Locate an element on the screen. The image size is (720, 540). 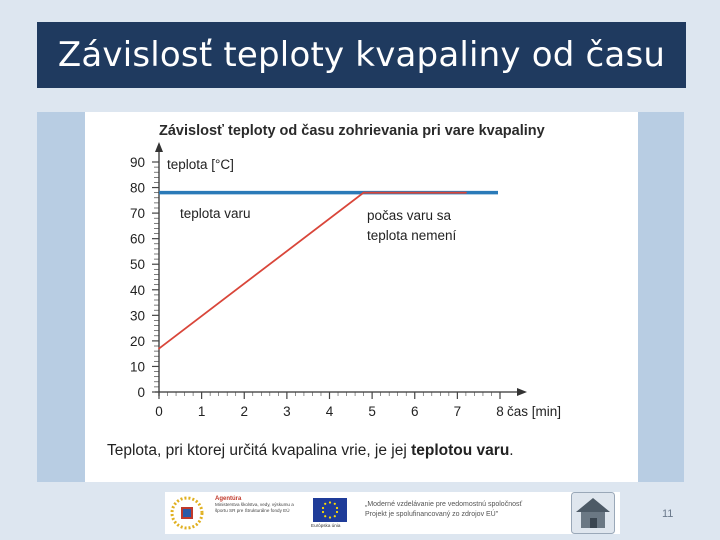
x-axis-label: čas [min] is located at coordinates (534, 411).